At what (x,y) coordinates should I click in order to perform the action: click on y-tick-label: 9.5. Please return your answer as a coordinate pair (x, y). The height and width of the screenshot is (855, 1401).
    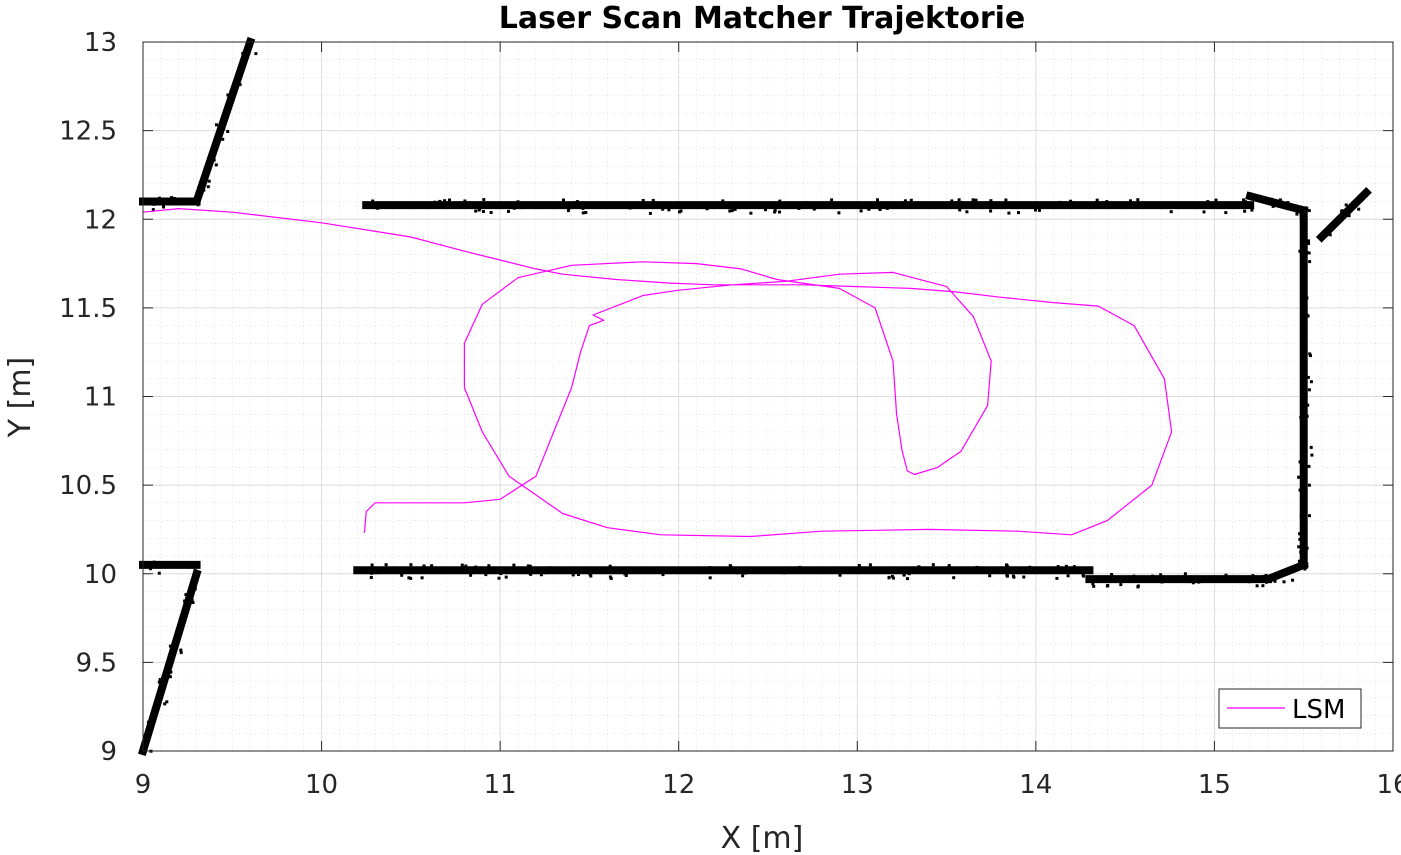
    Looking at the image, I should click on (96, 663).